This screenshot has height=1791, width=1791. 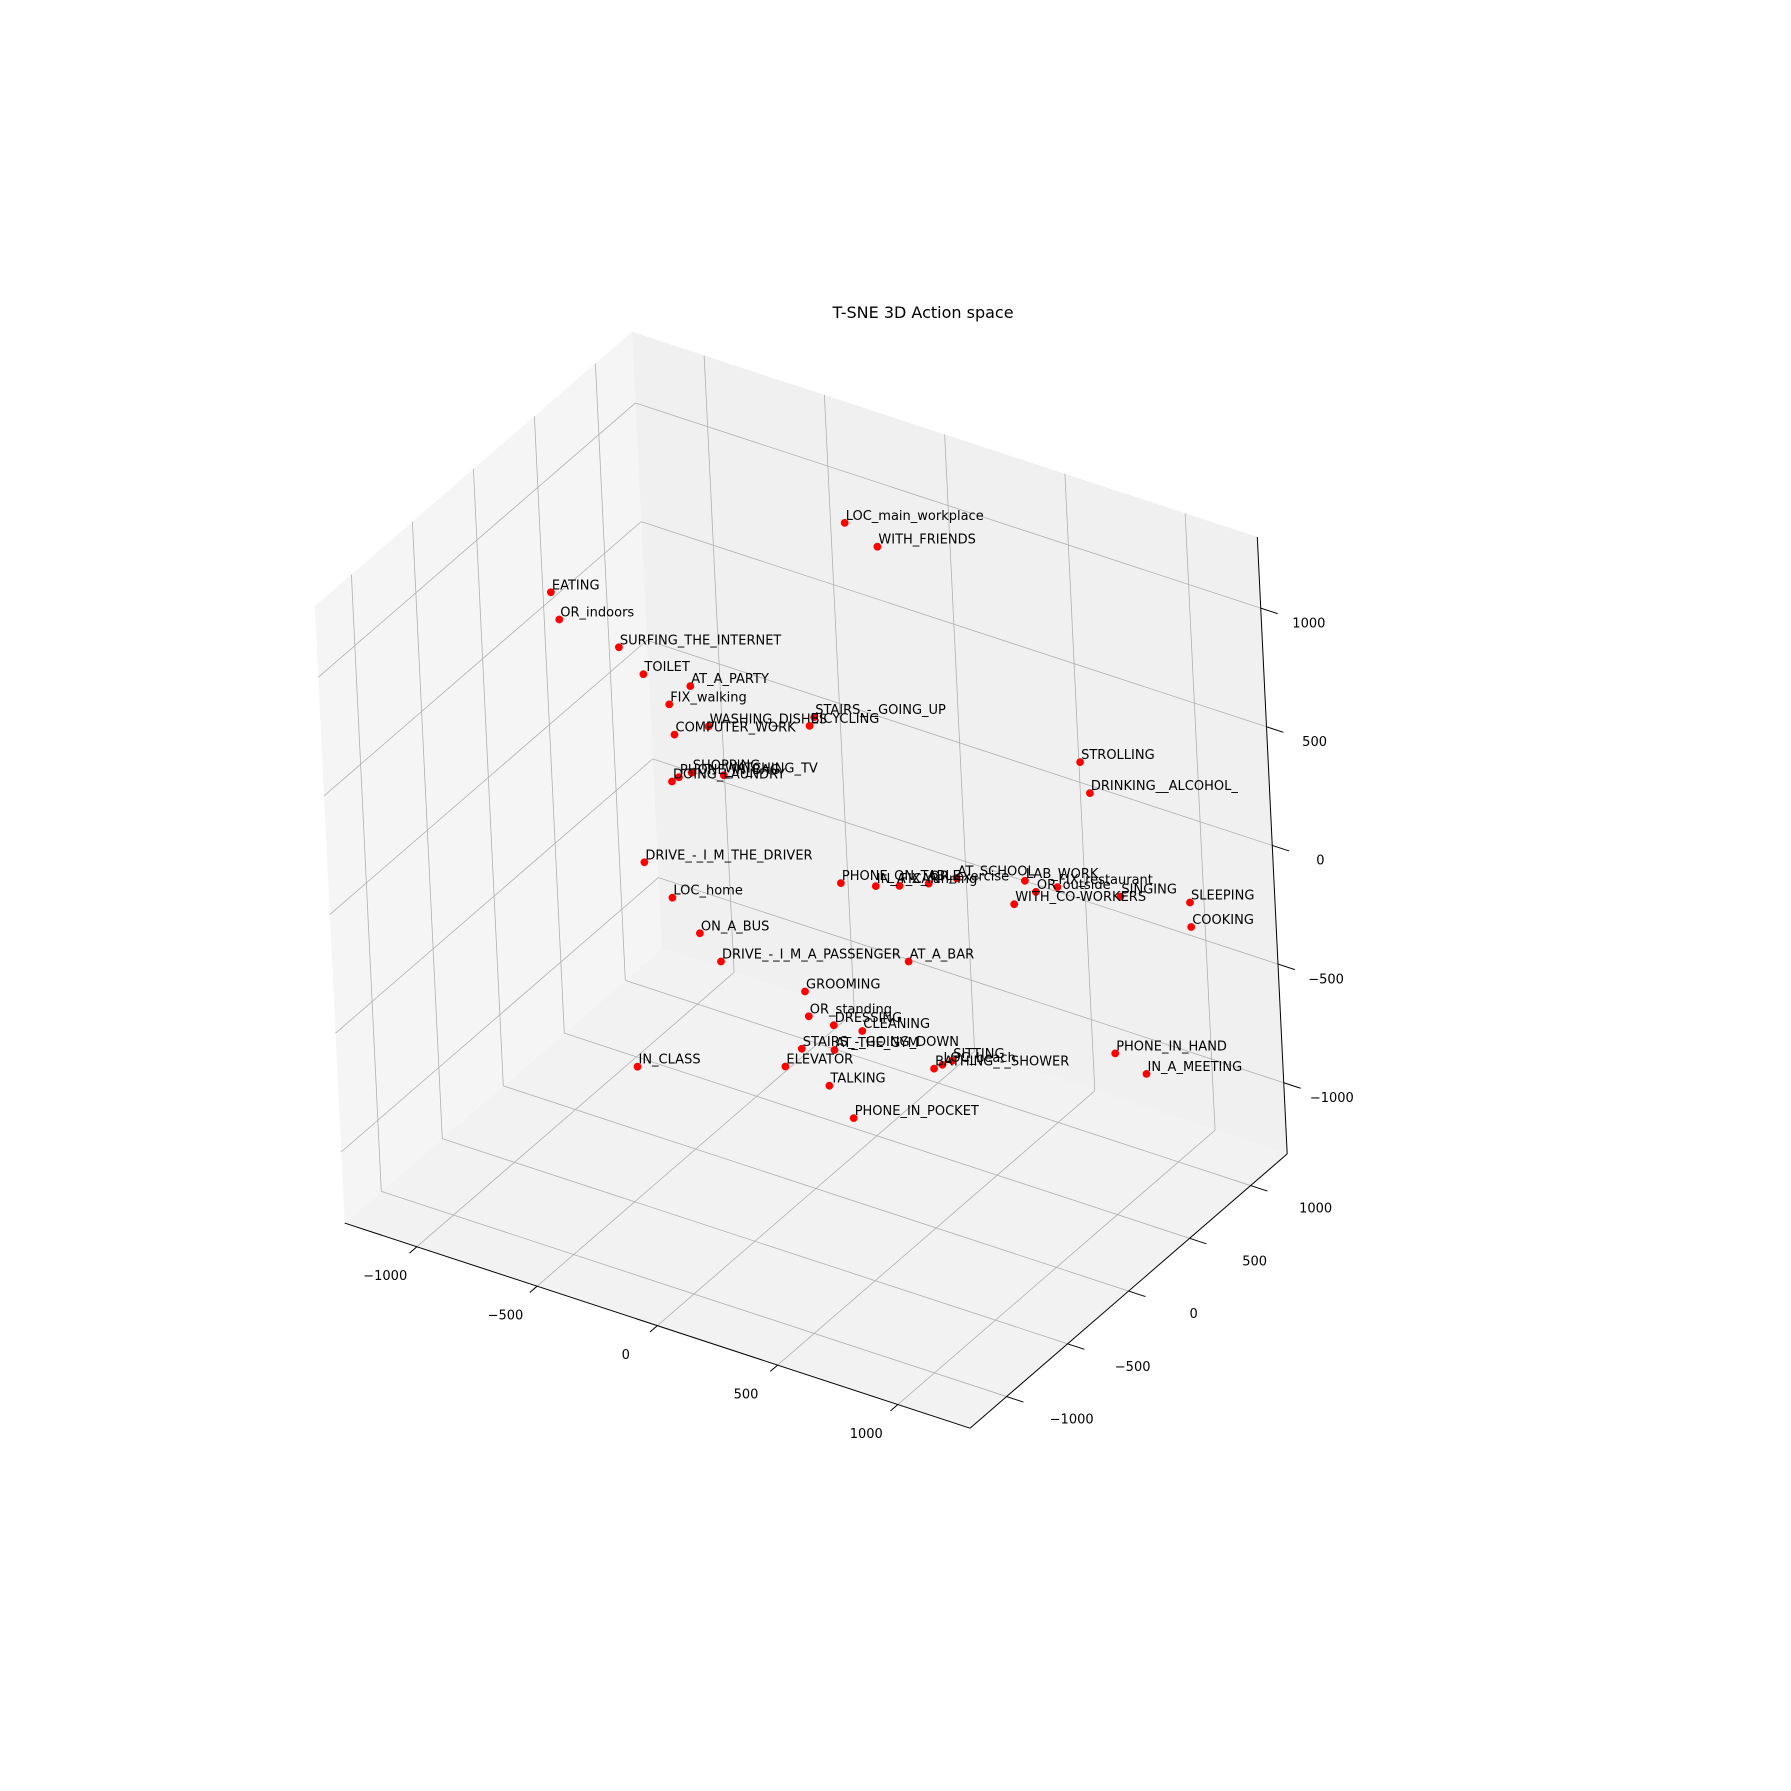 What do you see at coordinates (978, 1054) in the screenshot?
I see `point-label: SITTING` at bounding box center [978, 1054].